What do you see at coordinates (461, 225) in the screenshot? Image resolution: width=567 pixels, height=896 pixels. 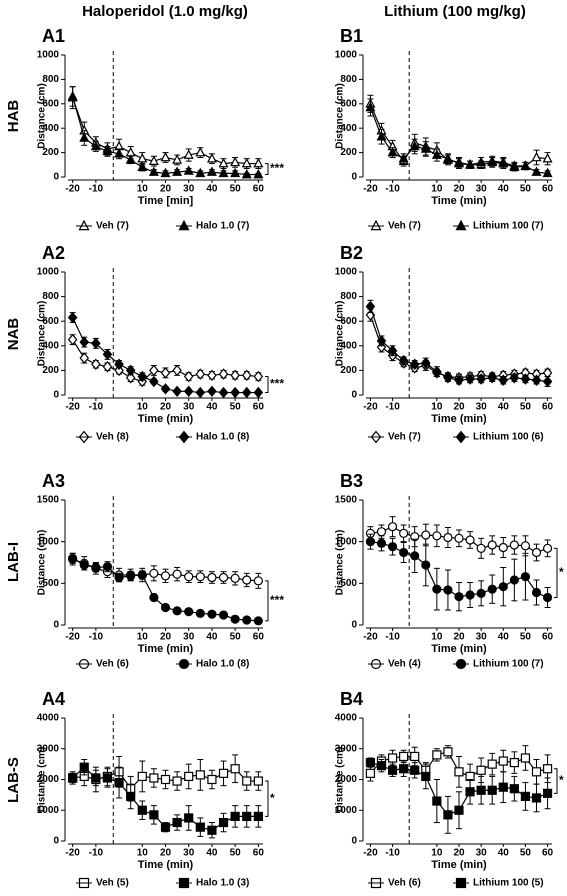 I see `legend-marker` at bounding box center [461, 225].